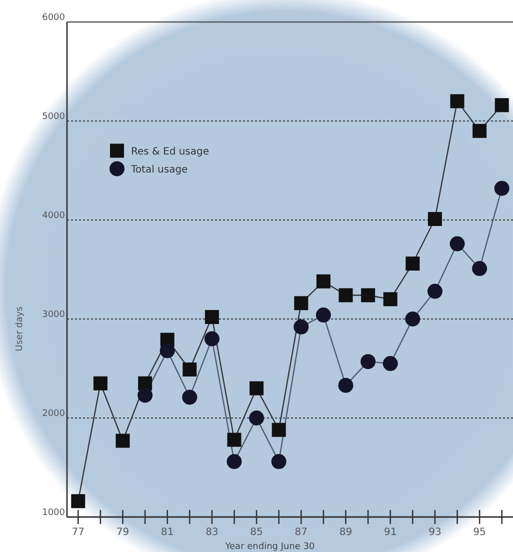 This screenshot has width=513, height=552. I want to click on x-tick-label: 89, so click(345, 532).